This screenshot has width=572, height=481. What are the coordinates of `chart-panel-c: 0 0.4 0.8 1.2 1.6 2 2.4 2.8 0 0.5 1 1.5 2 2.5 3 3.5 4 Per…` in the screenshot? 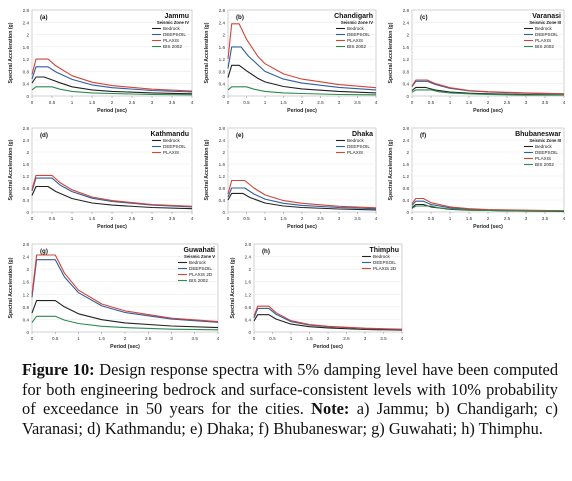 It's located at (476, 61).